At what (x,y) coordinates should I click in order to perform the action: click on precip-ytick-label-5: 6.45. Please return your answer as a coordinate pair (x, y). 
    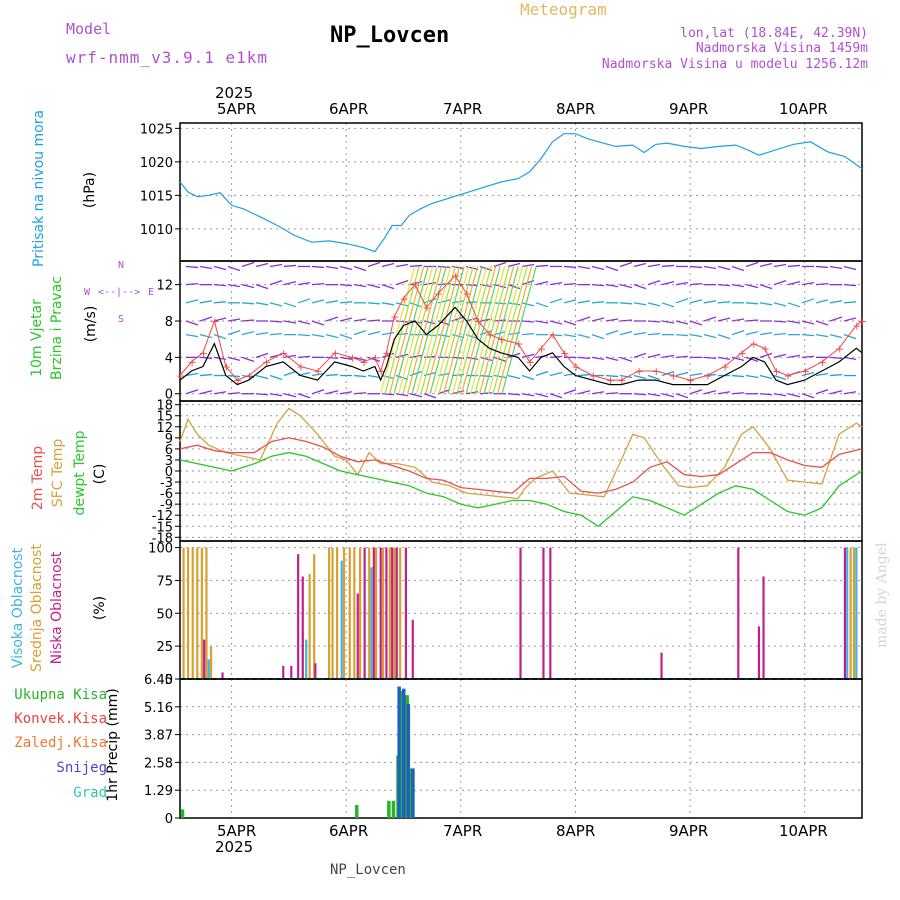
    Looking at the image, I should click on (158, 680).